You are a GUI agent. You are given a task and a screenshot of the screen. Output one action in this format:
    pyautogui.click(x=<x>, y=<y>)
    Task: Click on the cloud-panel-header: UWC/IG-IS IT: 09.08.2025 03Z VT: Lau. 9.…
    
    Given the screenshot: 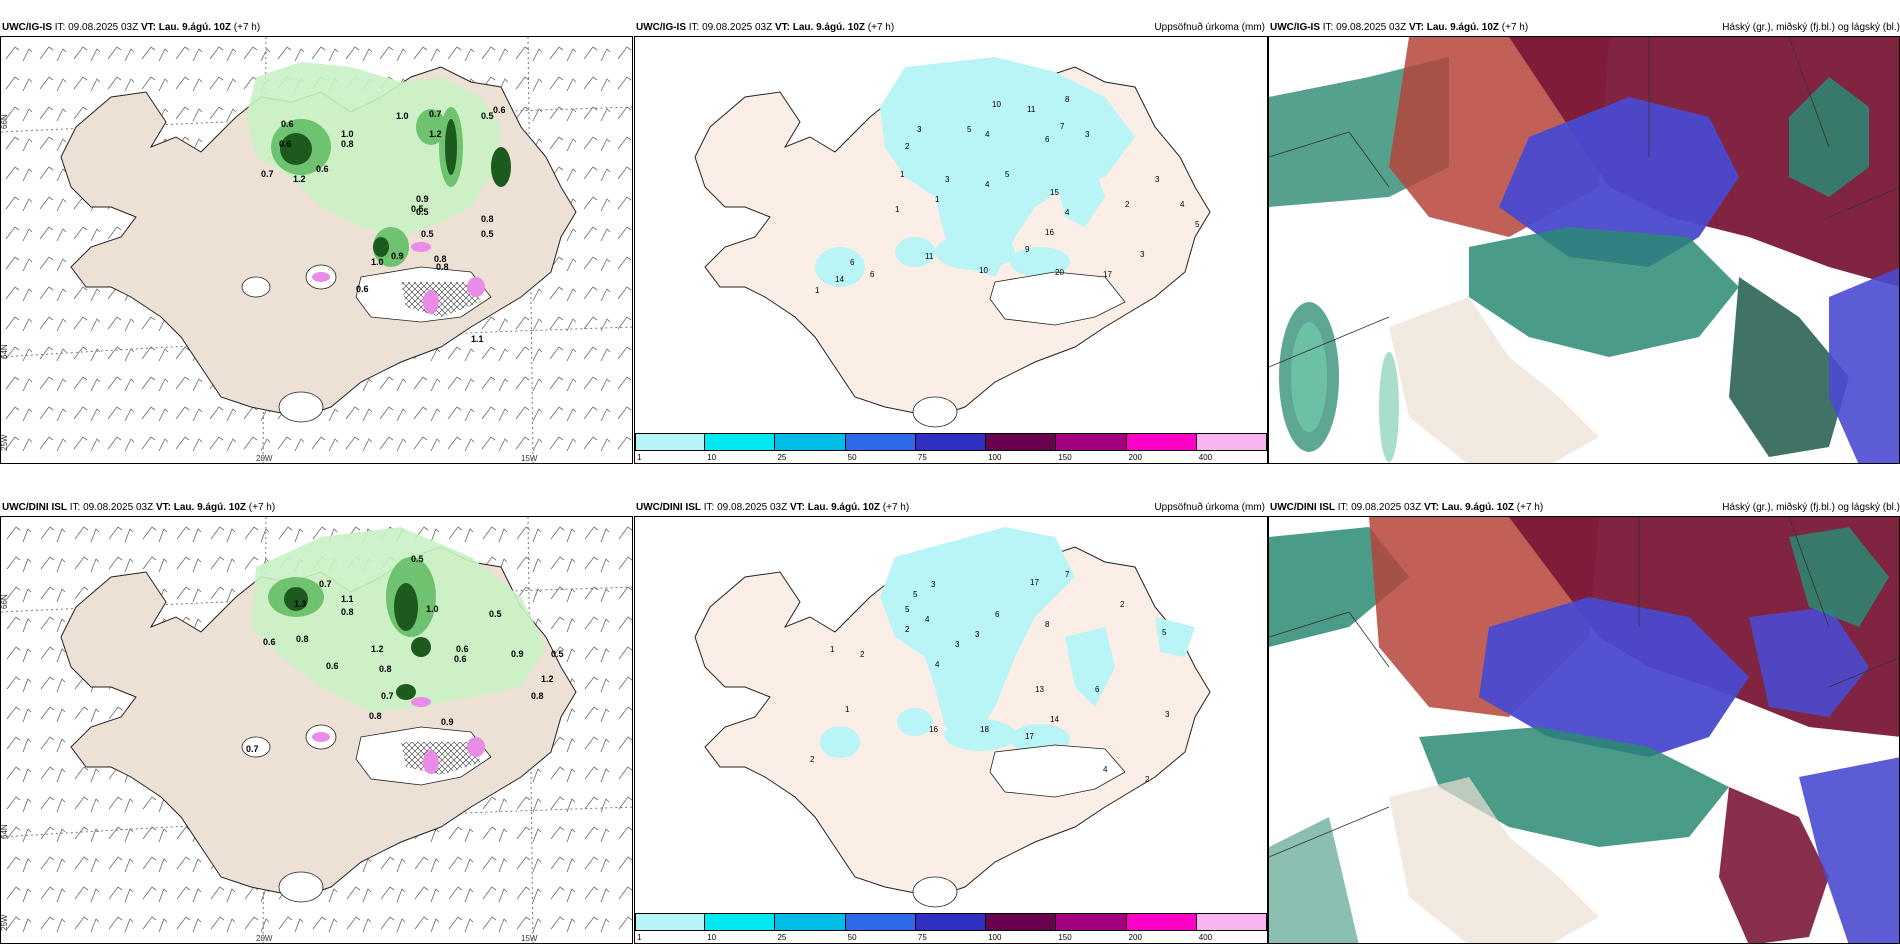 What is the action you would take?
    pyautogui.click(x=1399, y=28)
    